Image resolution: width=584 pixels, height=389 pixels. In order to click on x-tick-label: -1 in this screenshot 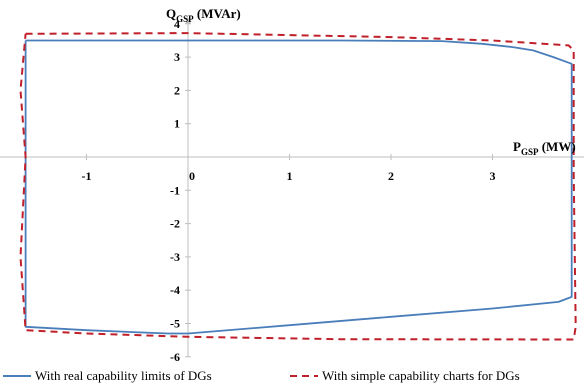, I will do `click(87, 176)`.